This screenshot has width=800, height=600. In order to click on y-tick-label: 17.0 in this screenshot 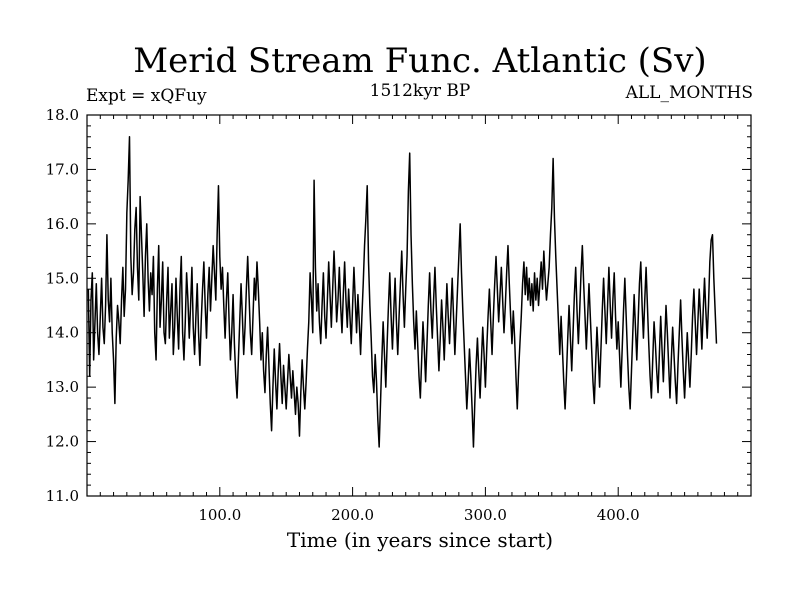, I will do `click(62, 169)`.